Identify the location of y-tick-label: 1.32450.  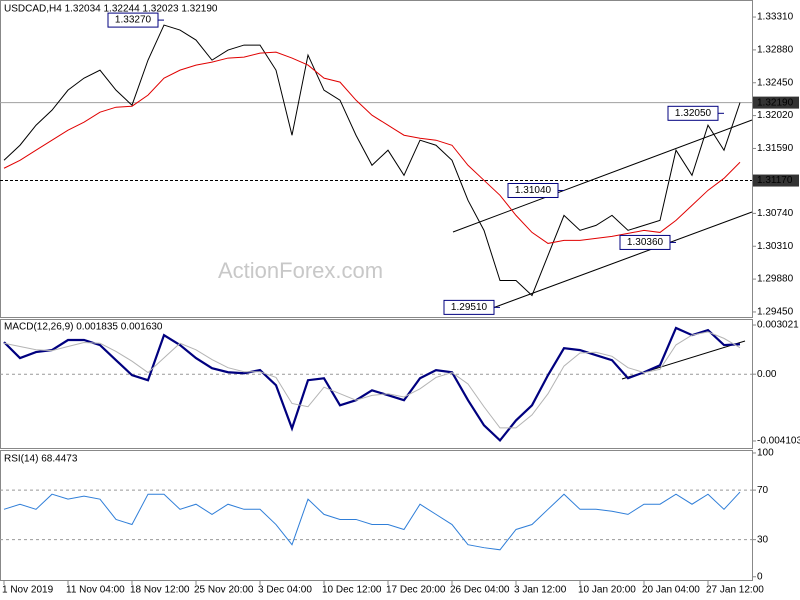
(775, 82).